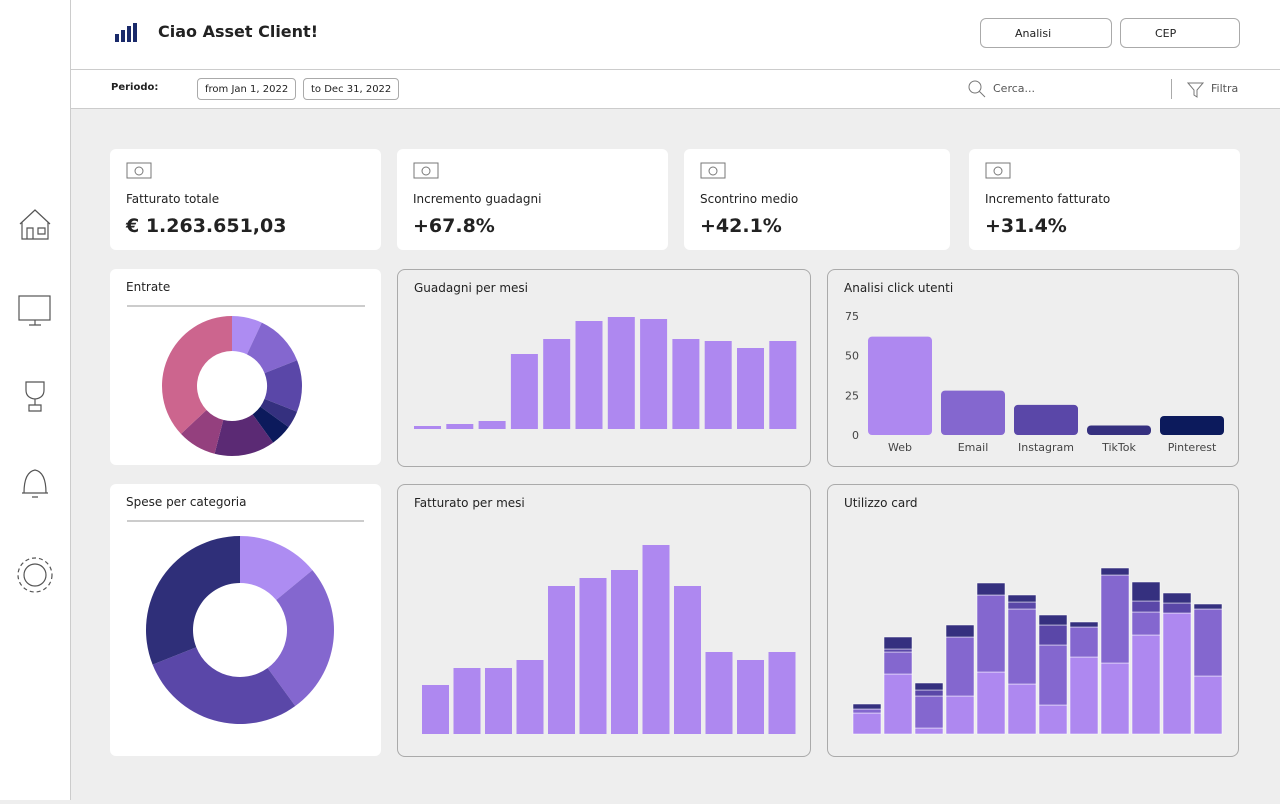 This screenshot has width=1280, height=804. I want to click on logo, so click(126, 32).